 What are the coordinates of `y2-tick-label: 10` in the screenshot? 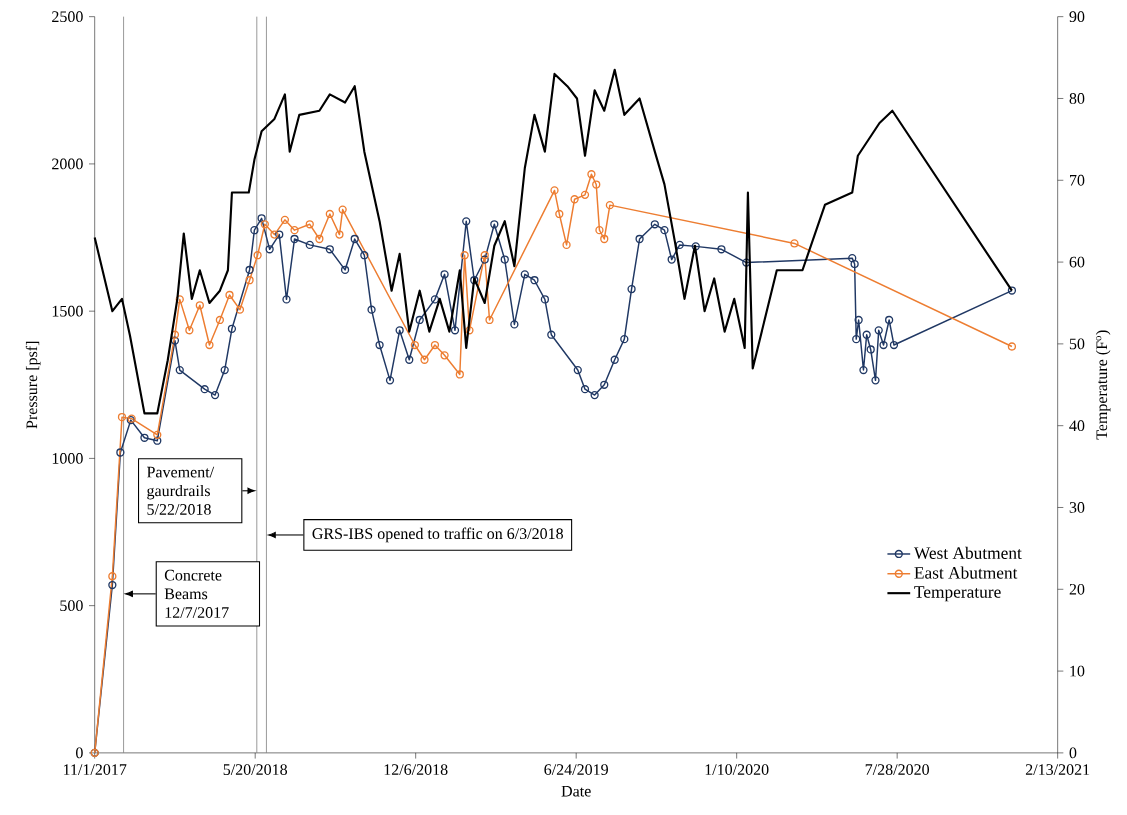 It's located at (1077, 671).